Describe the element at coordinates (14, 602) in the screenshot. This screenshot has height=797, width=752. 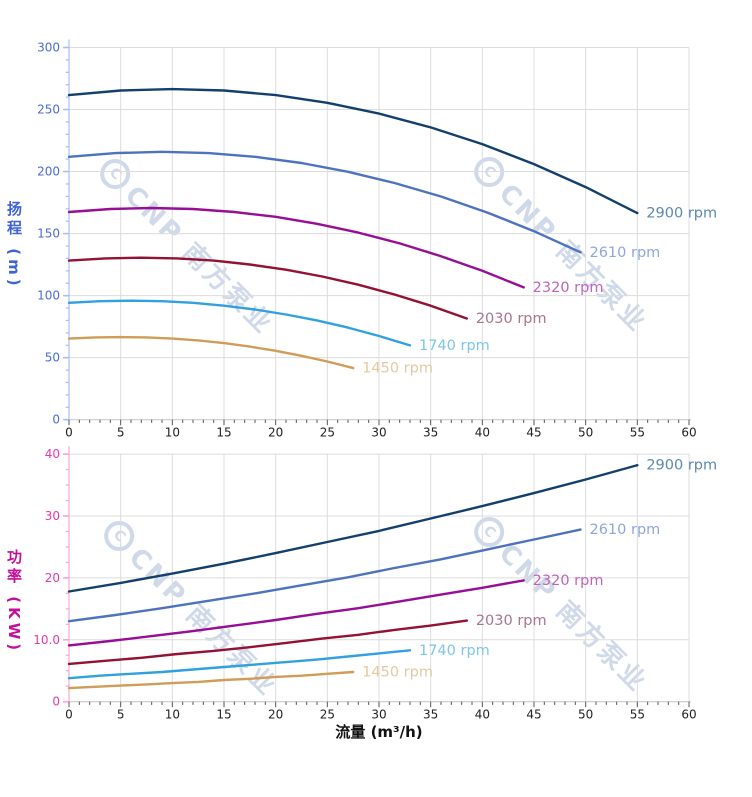
I see `power-axis-title: 功率 (KW)` at that location.